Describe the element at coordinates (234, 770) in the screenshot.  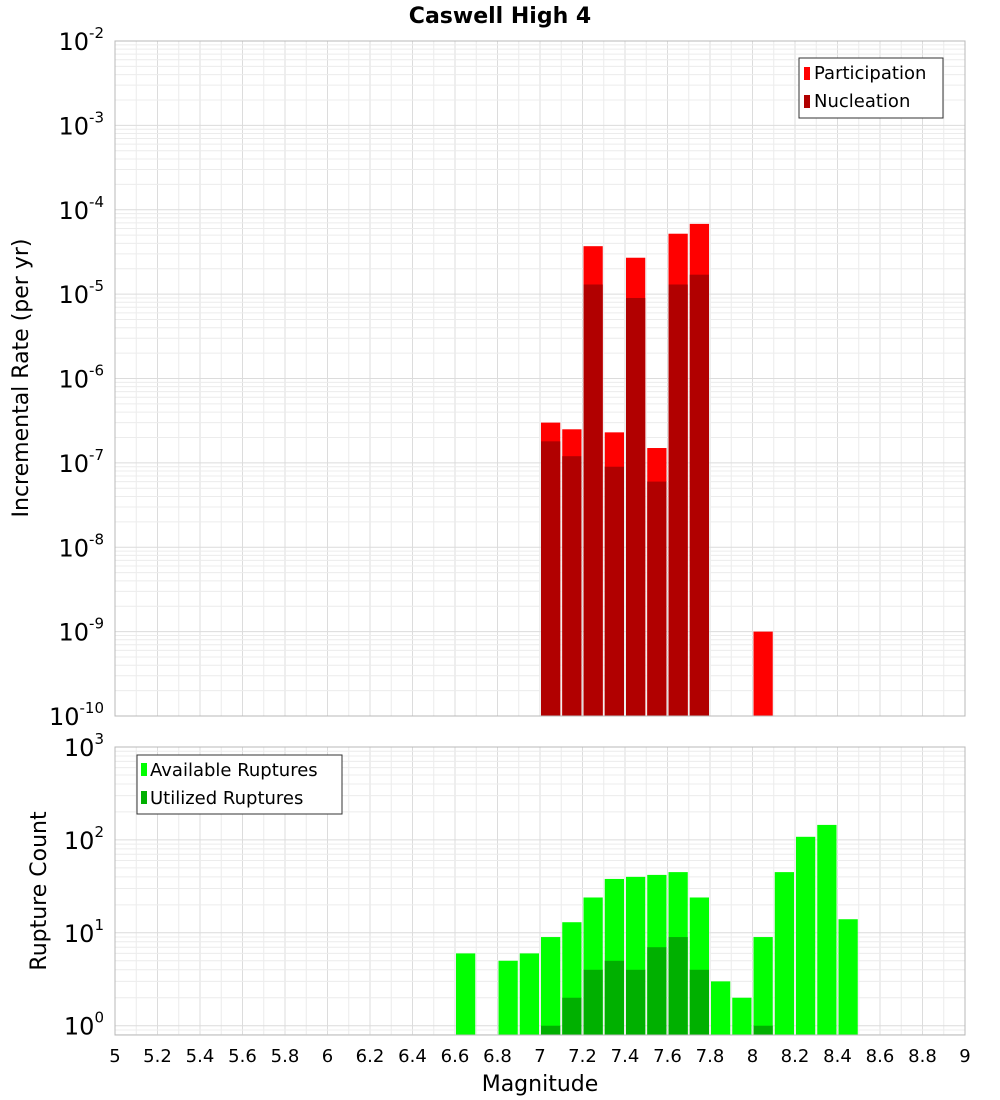
I see `available-legend-label: Available Ruptures` at that location.